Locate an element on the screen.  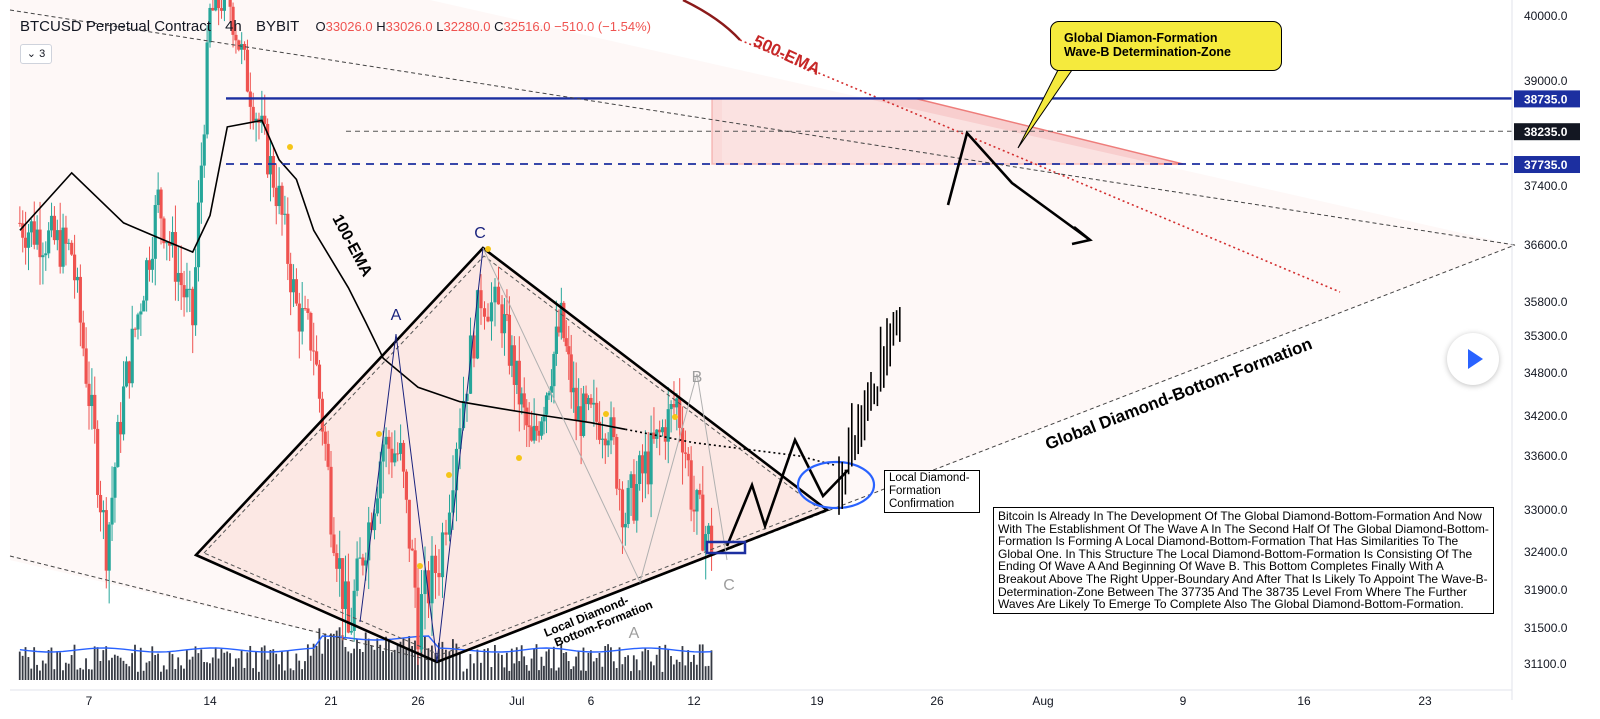
timeframe: 4h is located at coordinates (233, 26).